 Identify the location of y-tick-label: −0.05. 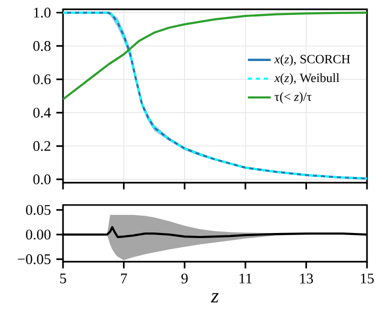
(34, 259).